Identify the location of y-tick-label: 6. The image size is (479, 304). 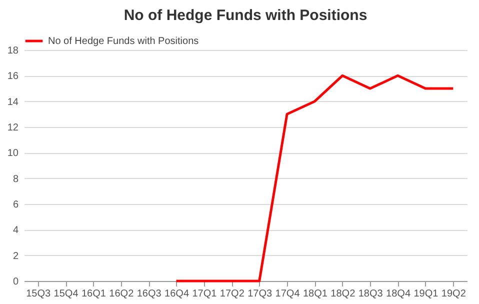
(15, 205).